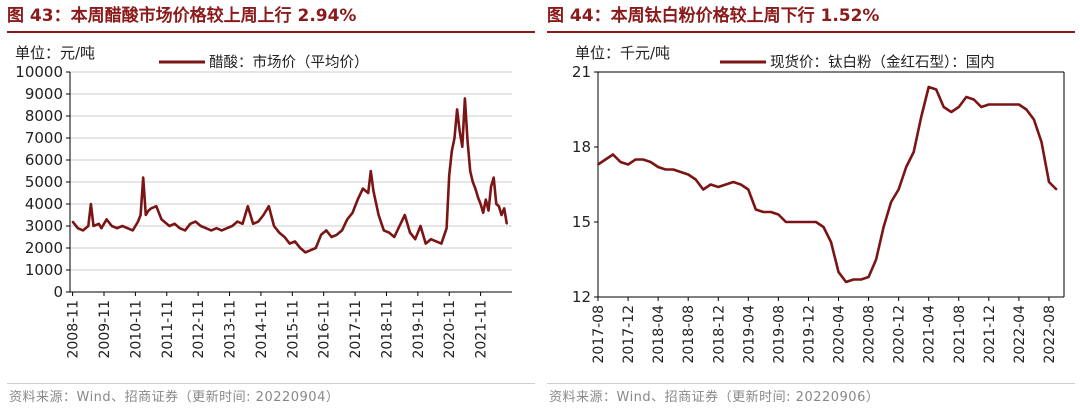 The width and height of the screenshot is (1080, 412). What do you see at coordinates (44, 94) in the screenshot?
I see `y-tick-label: 9000` at bounding box center [44, 94].